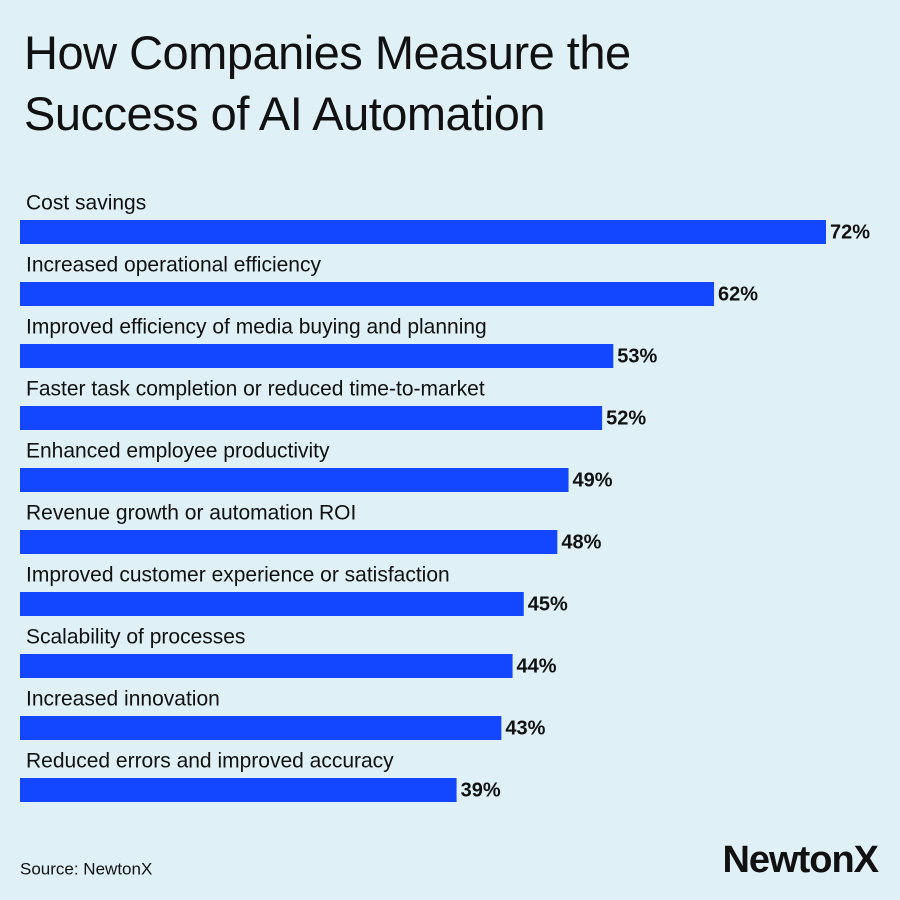  Describe the element at coordinates (191, 513) in the screenshot. I see `category-label: Revenue growth or automation ROI` at that location.